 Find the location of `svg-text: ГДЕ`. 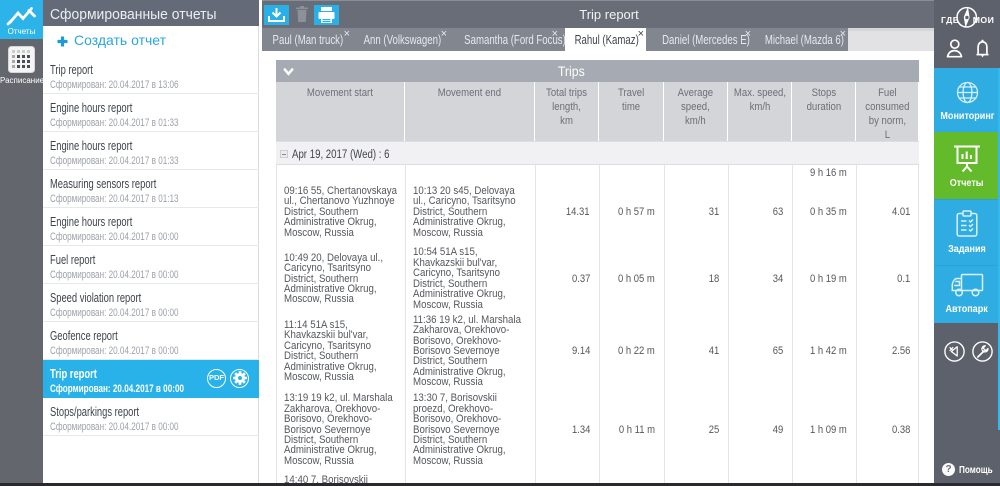

svg-text: ГДЕ is located at coordinates (950, 20).